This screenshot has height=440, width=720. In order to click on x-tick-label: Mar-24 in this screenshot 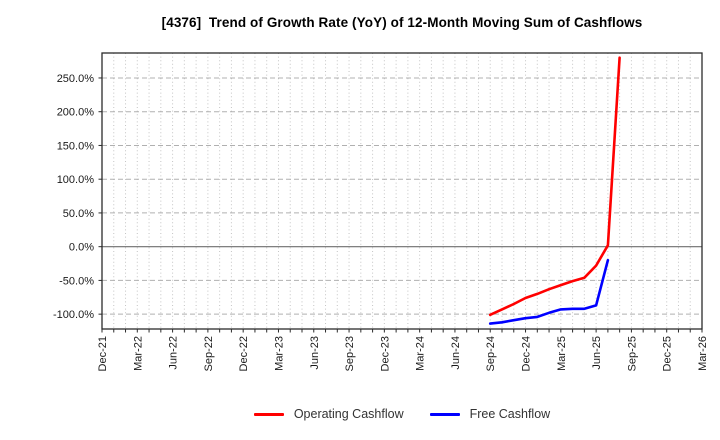, I will do `click(421, 353)`.